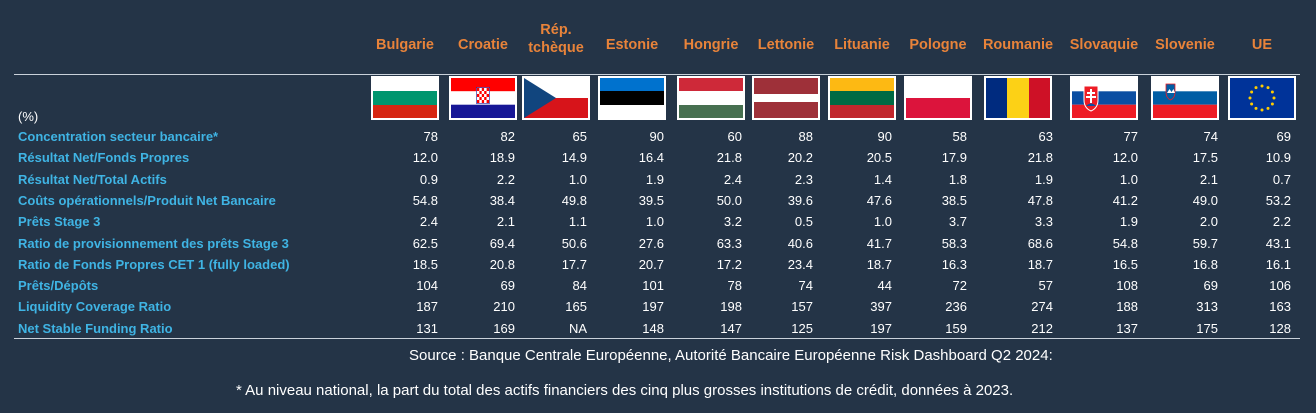 This screenshot has height=413, width=1316. What do you see at coordinates (1207, 307) in the screenshot?
I see `table-cell: 313` at bounding box center [1207, 307].